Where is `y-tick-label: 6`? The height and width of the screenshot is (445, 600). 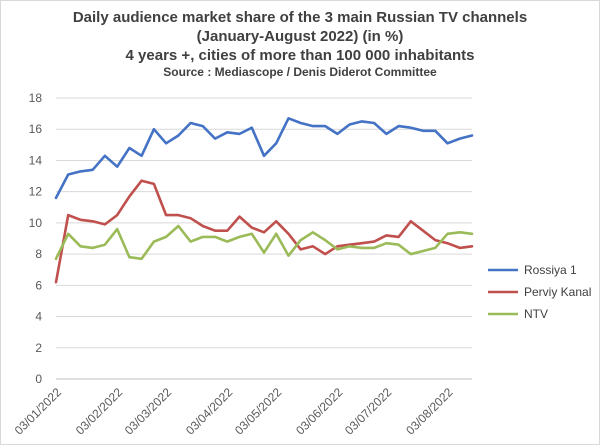 y-tick-label: 6 is located at coordinates (38, 285).